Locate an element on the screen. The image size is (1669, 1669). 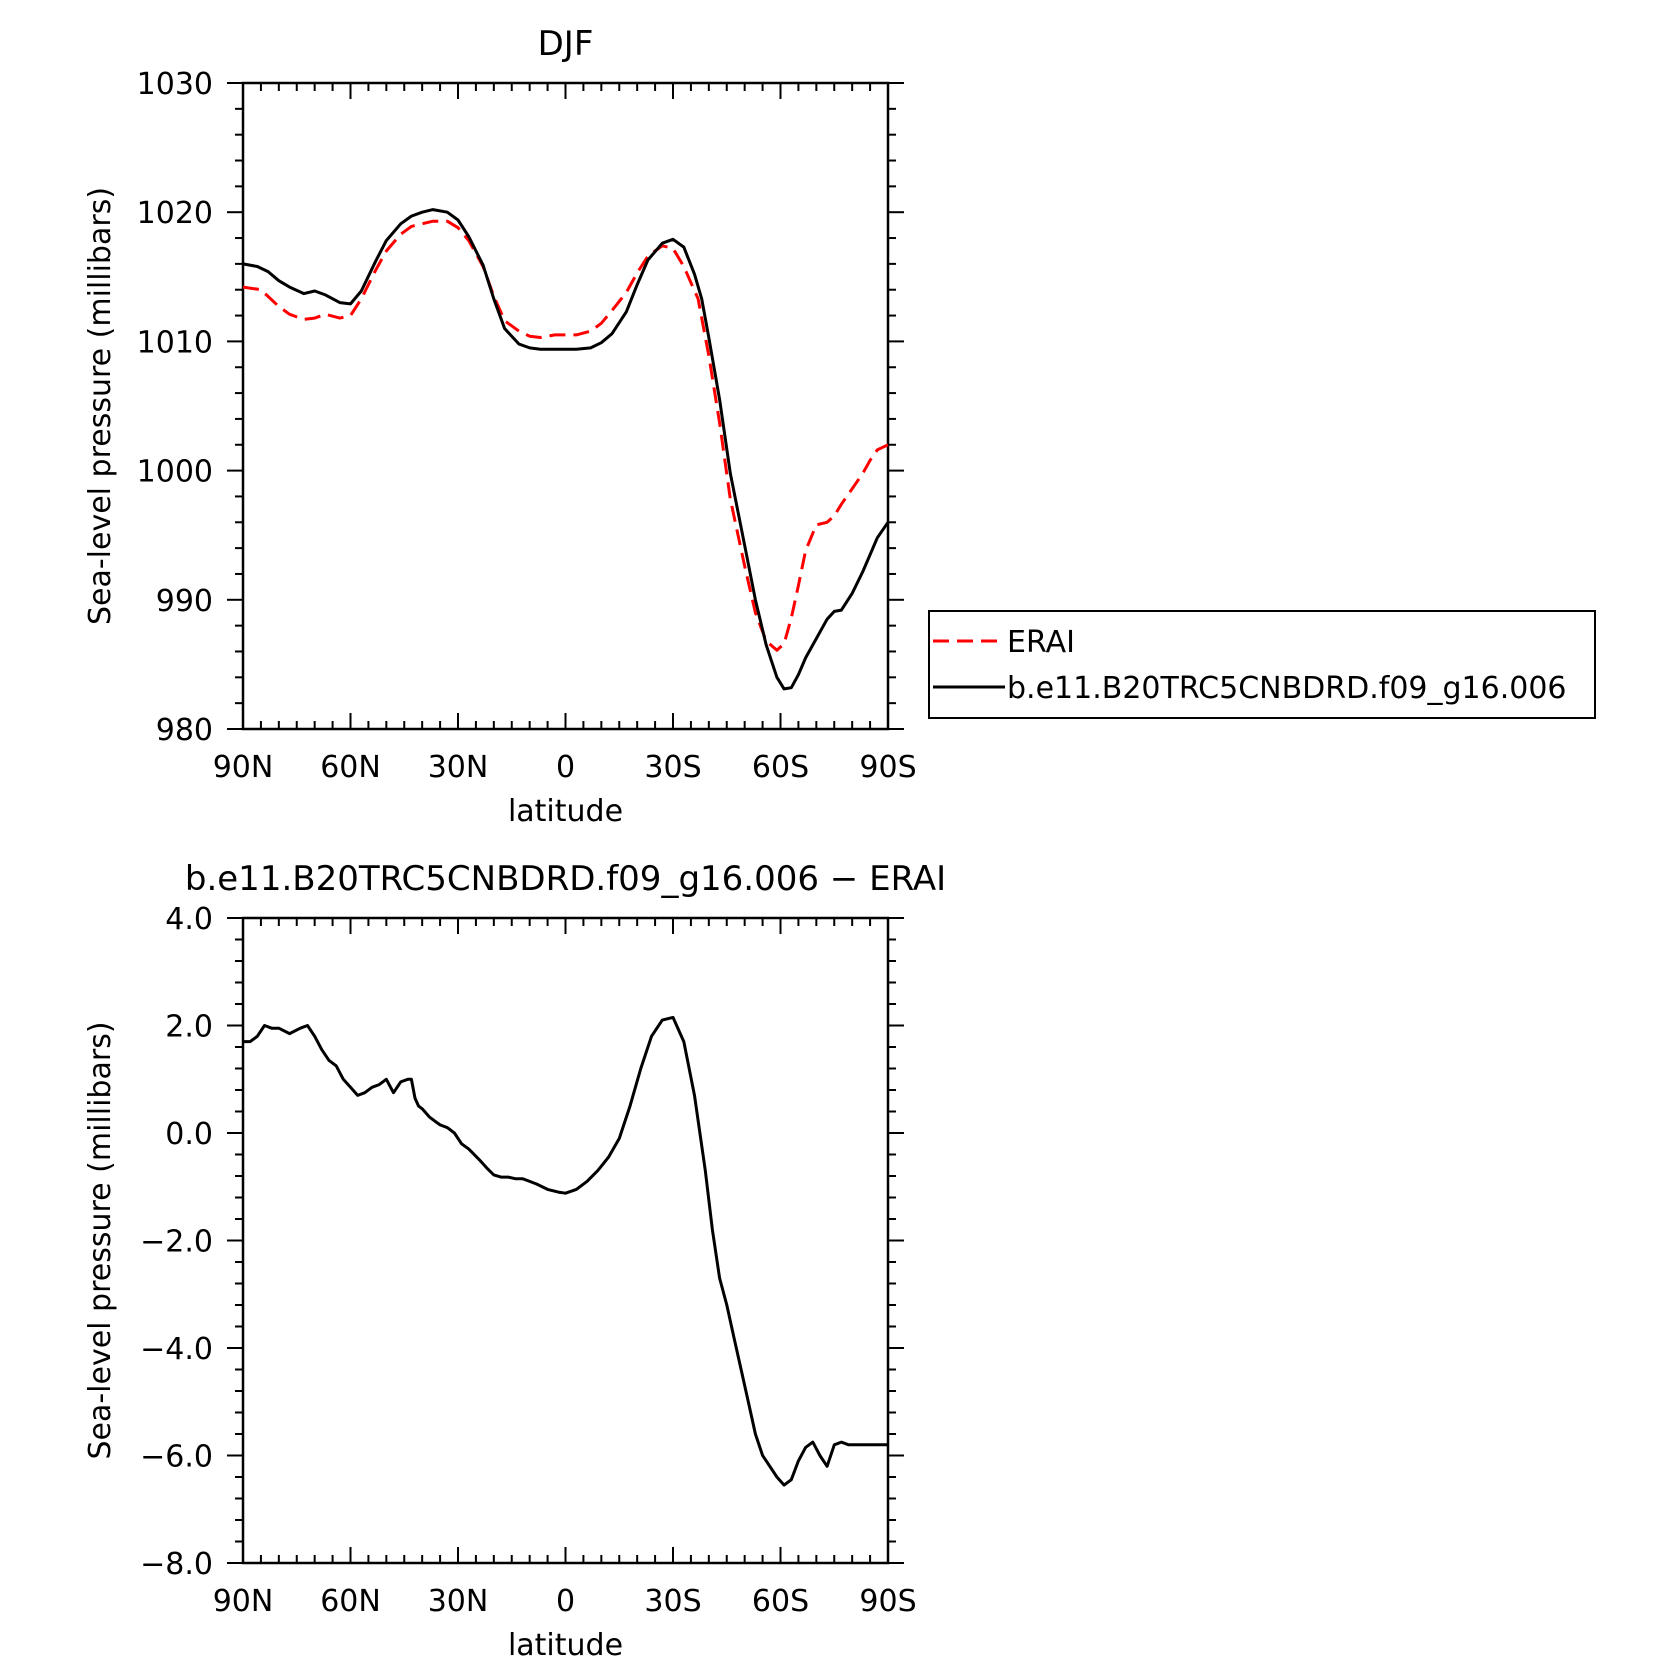
y-tick-label: 0.0 is located at coordinates (189, 1134).